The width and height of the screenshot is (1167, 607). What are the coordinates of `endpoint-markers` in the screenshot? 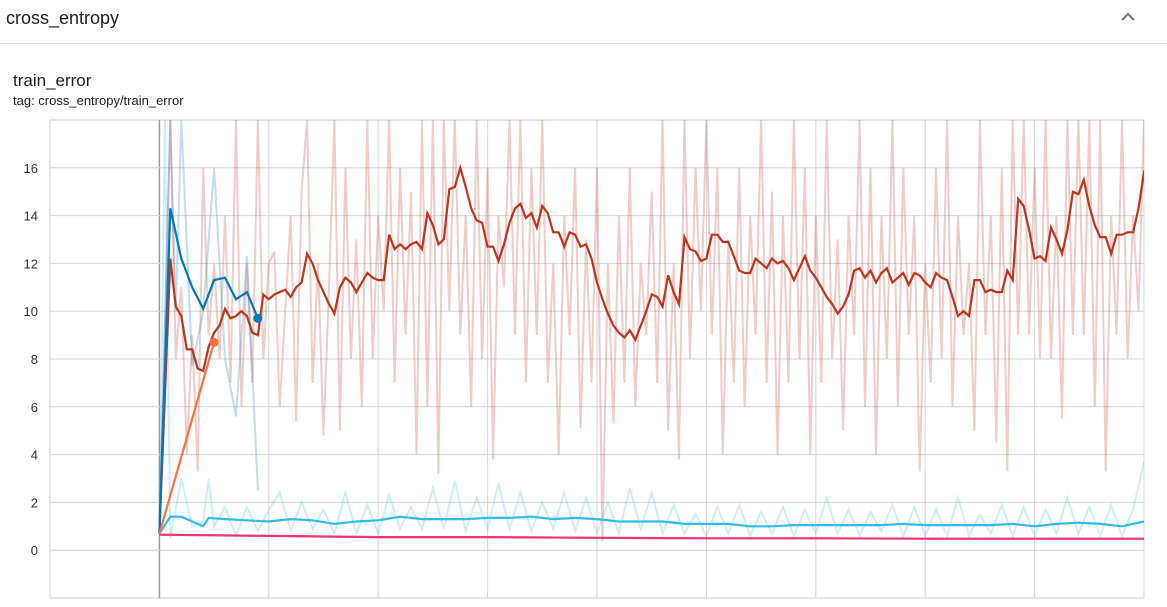 It's located at (236, 330).